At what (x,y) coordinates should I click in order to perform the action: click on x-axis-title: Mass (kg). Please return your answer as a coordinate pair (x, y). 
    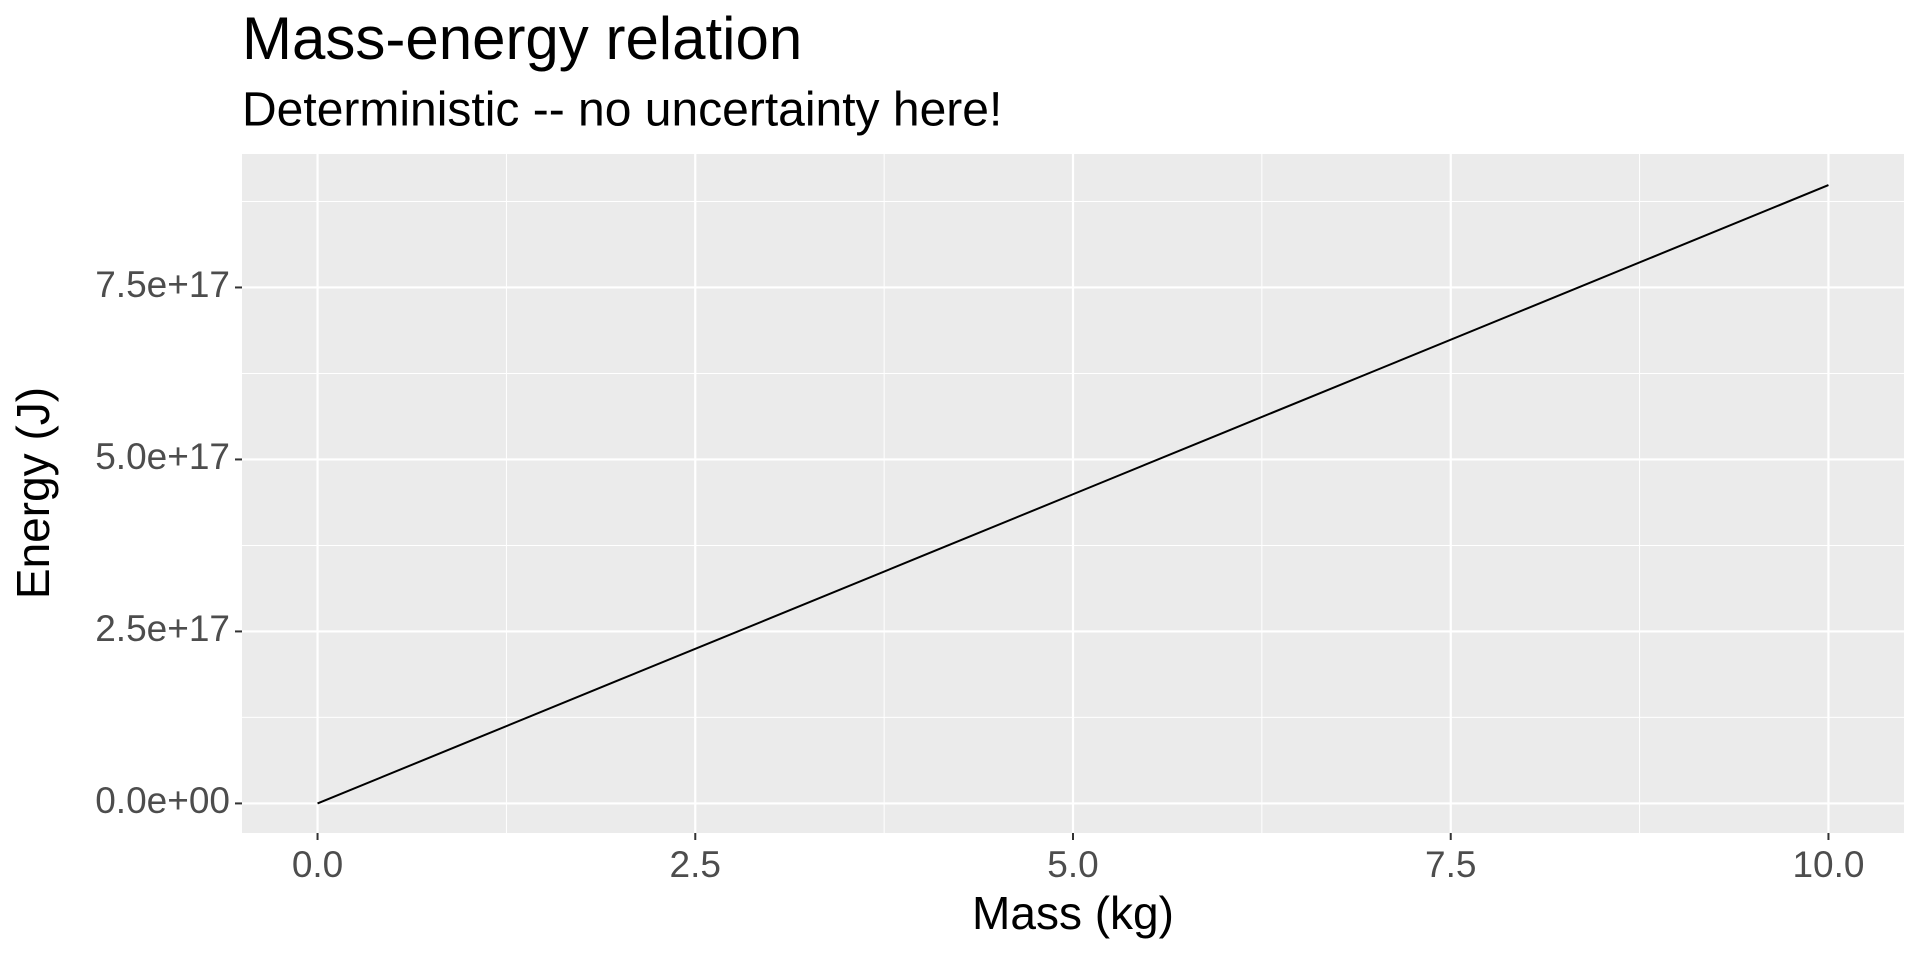
    Looking at the image, I should click on (1073, 913).